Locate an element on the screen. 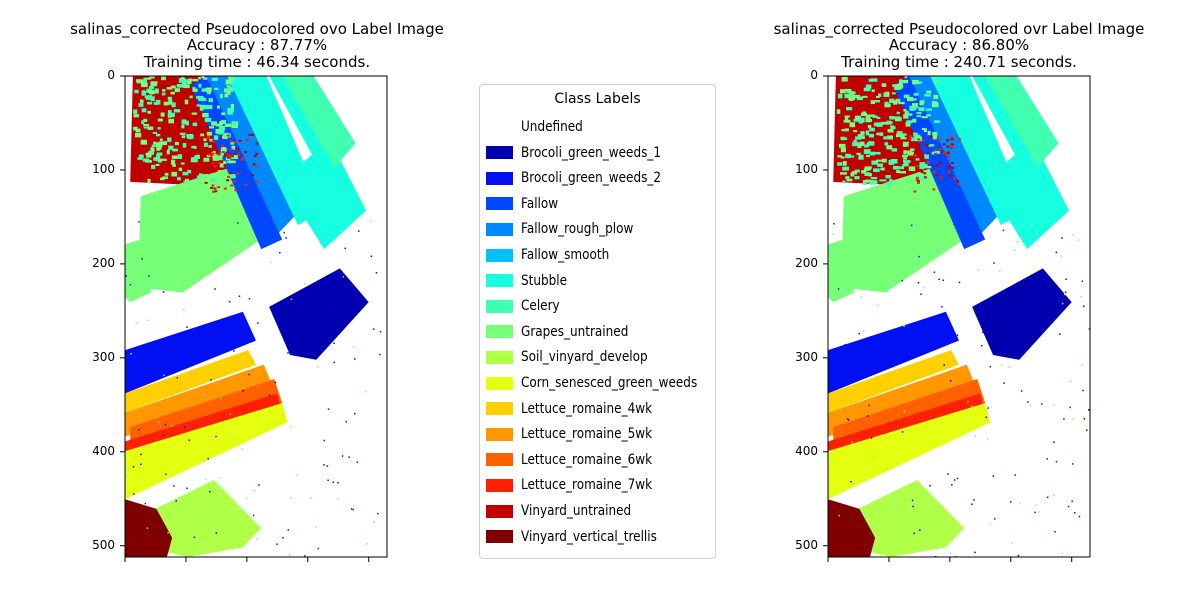 The height and width of the screenshot is (597, 1202). legend-item: Brocoli_green_weeds_2 is located at coordinates (585, 178).